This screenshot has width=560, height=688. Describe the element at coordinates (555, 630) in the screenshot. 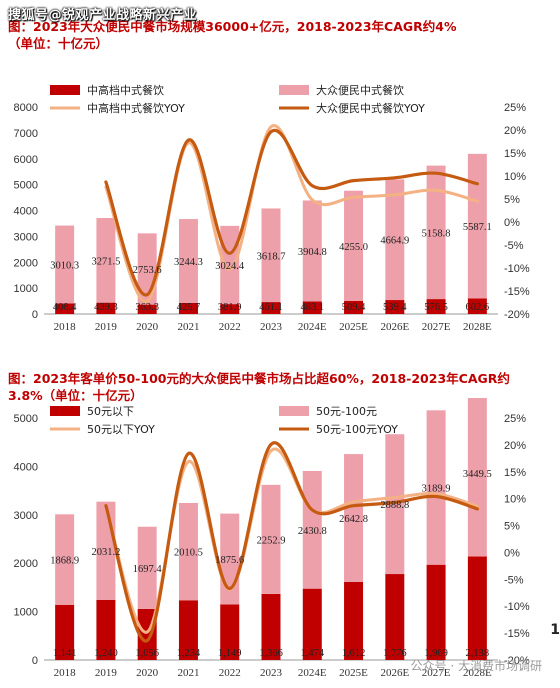

I see `page-number: 1` at that location.